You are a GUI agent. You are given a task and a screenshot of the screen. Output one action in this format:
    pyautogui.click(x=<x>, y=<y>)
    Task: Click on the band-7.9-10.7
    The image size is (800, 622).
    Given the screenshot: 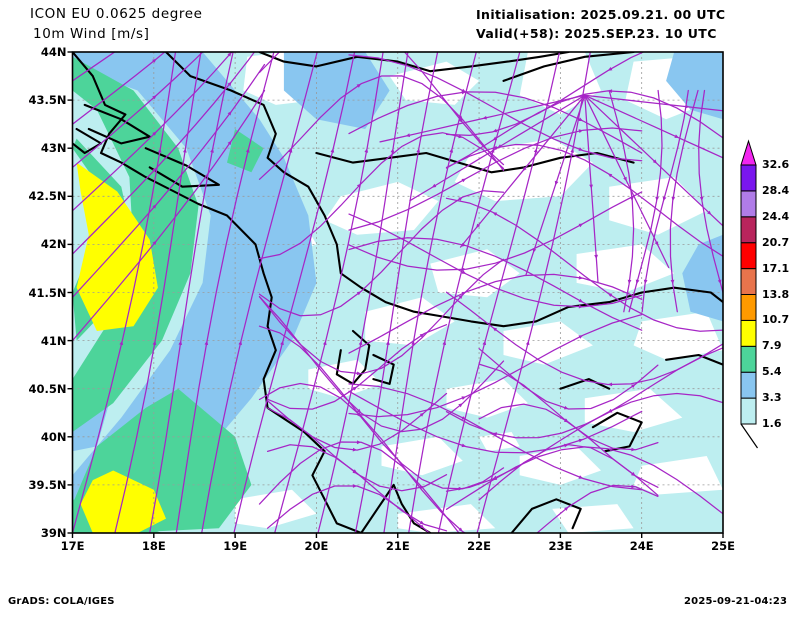 What is the action you would take?
    pyautogui.click(x=117, y=246)
    